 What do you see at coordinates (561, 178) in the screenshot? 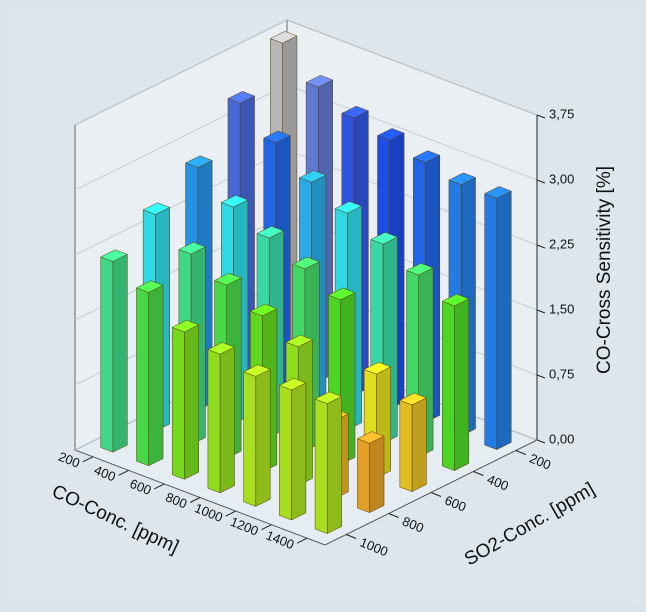
I see `z-tick-label: 3,00` at bounding box center [561, 178].